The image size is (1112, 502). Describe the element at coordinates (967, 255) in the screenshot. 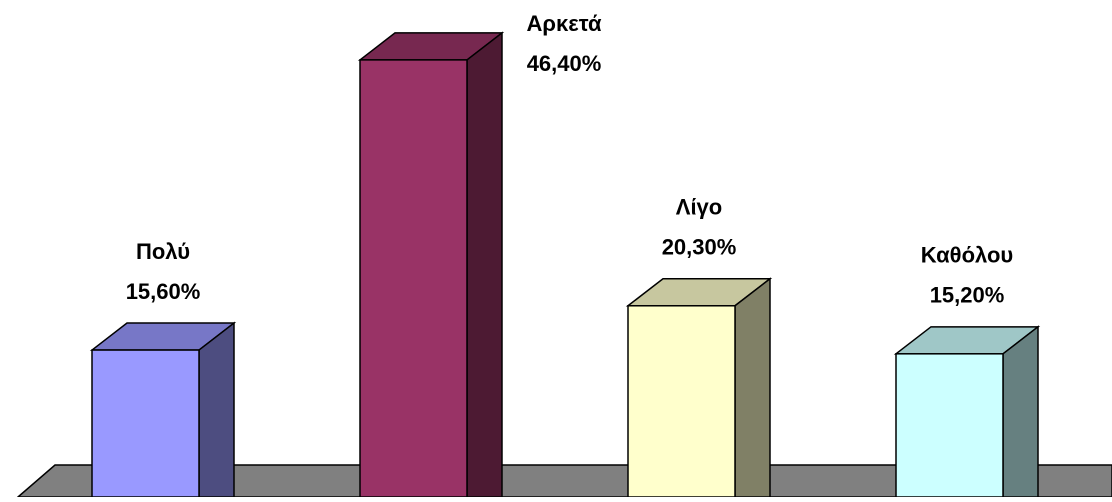

I see `category-label: Καθόλου` at that location.